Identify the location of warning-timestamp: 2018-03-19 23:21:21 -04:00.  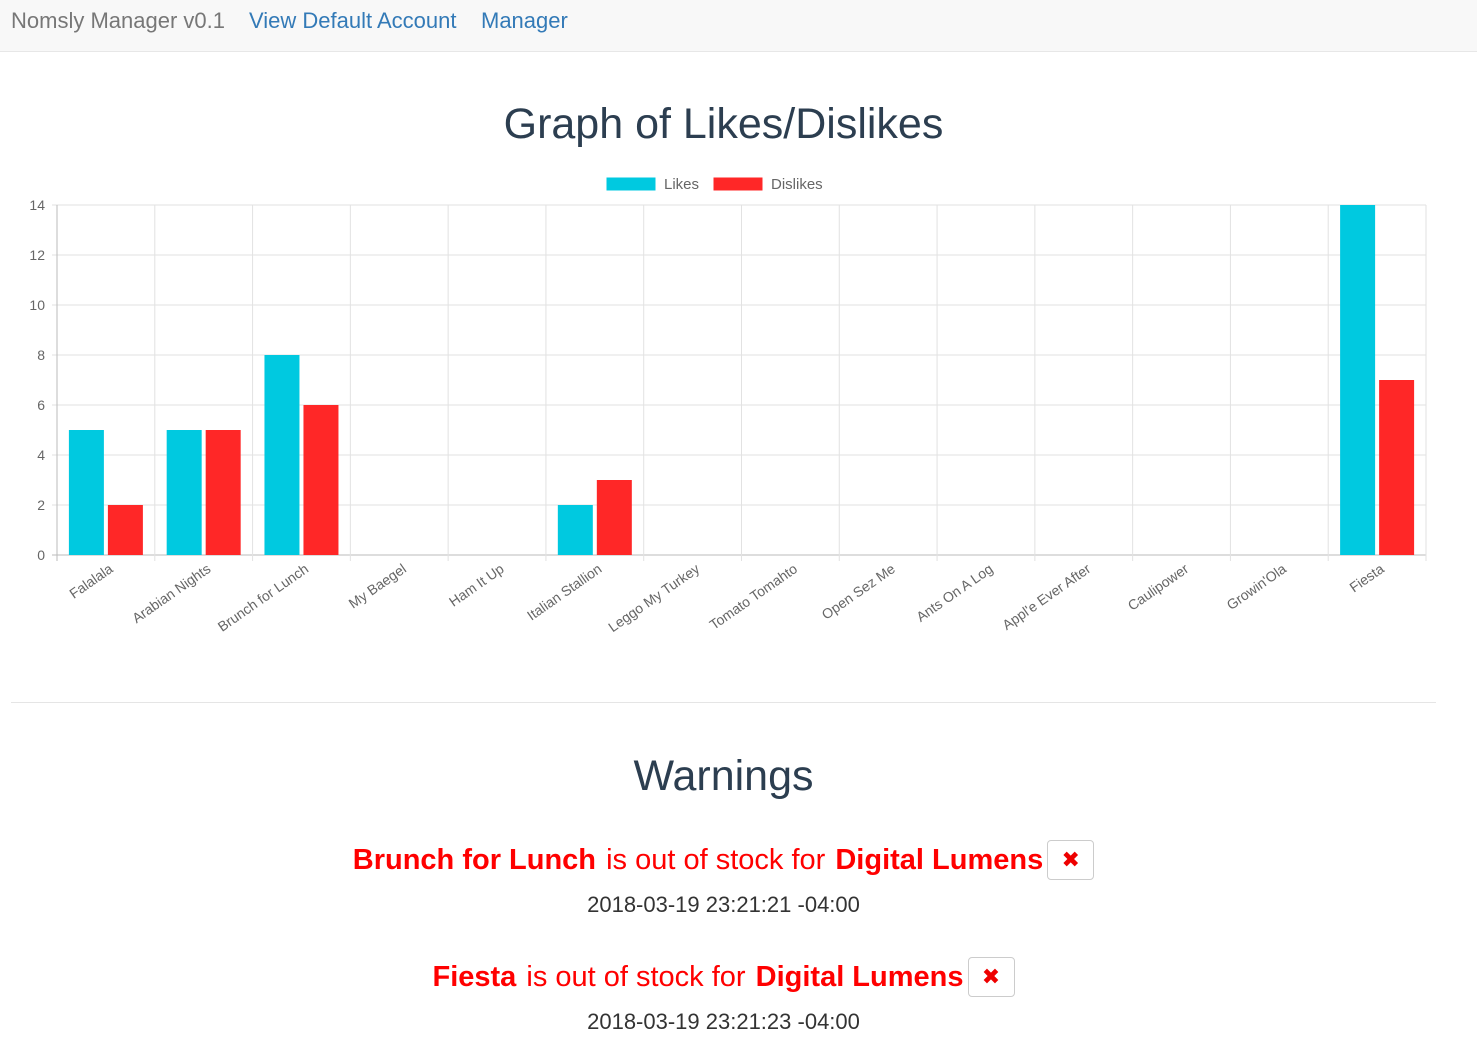
(723, 904).